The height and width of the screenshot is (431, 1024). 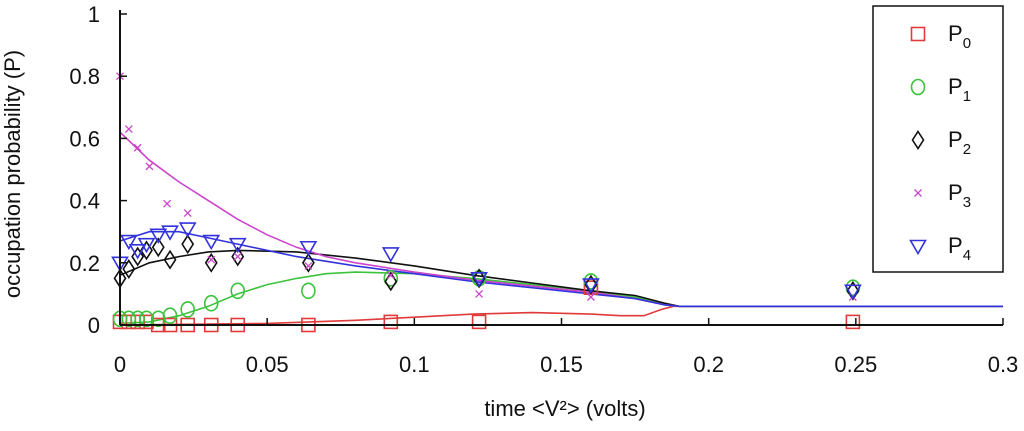 I want to click on x-tick-label: 0.05, so click(x=267, y=364).